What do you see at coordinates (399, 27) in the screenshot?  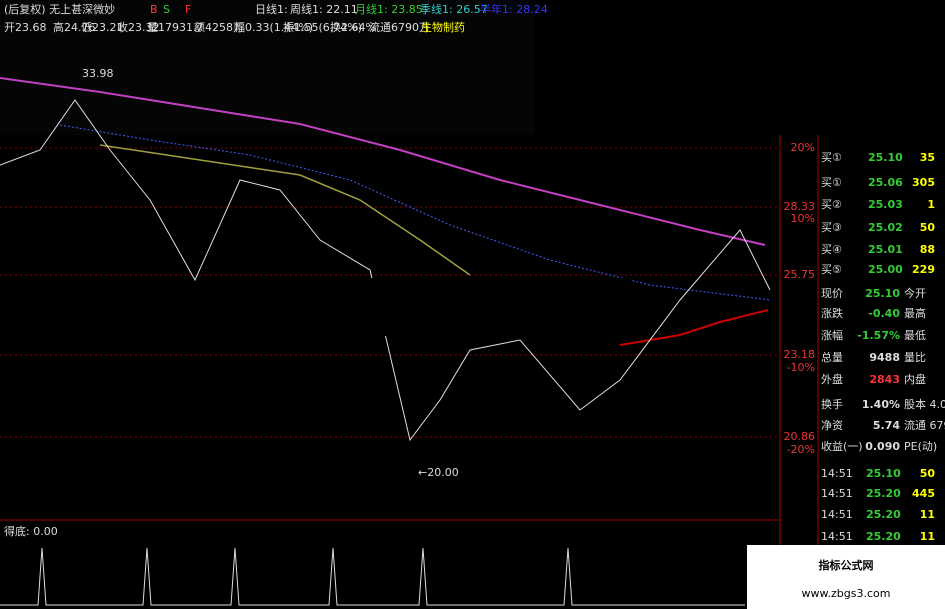 I see `stat: 流通6790万` at bounding box center [399, 27].